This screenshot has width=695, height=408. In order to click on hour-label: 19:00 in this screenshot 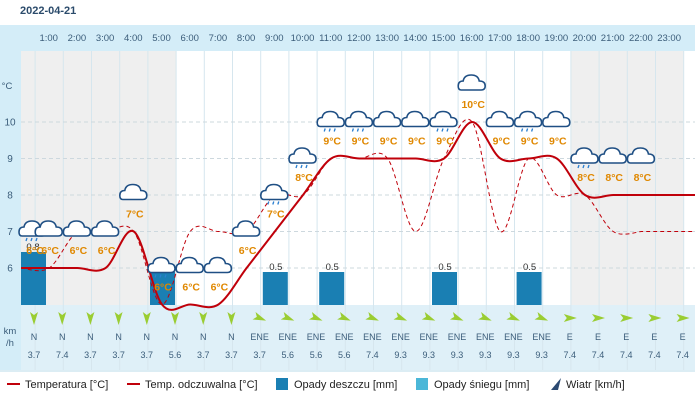, I will do `click(556, 38)`.